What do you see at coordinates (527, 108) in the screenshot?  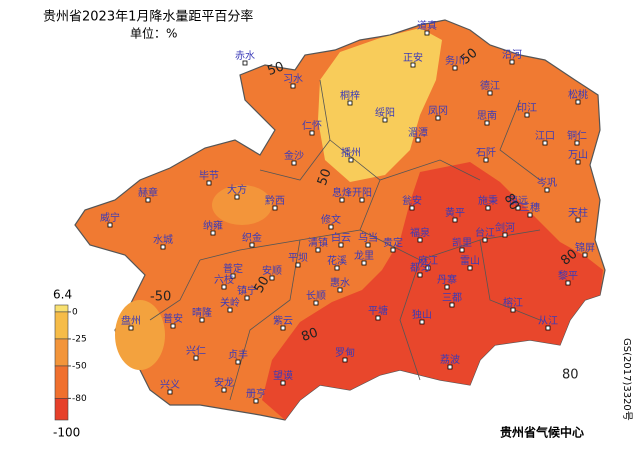 I see `city-label: 印江` at bounding box center [527, 108].